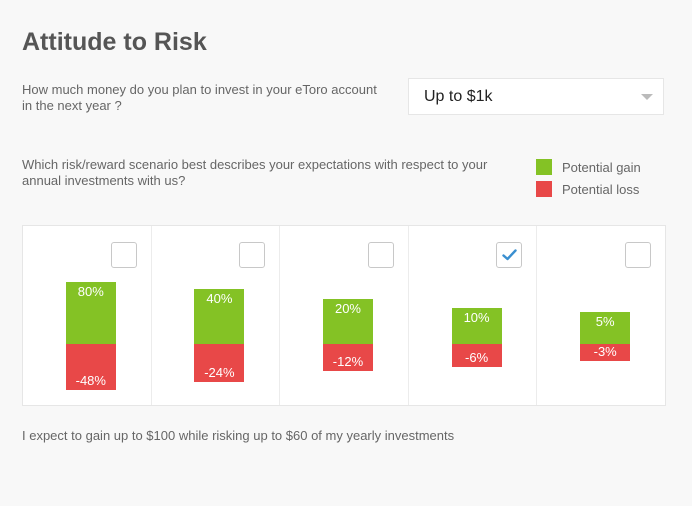 The height and width of the screenshot is (506, 692). What do you see at coordinates (114, 42) in the screenshot?
I see `page-title: Attitude to Risk` at bounding box center [114, 42].